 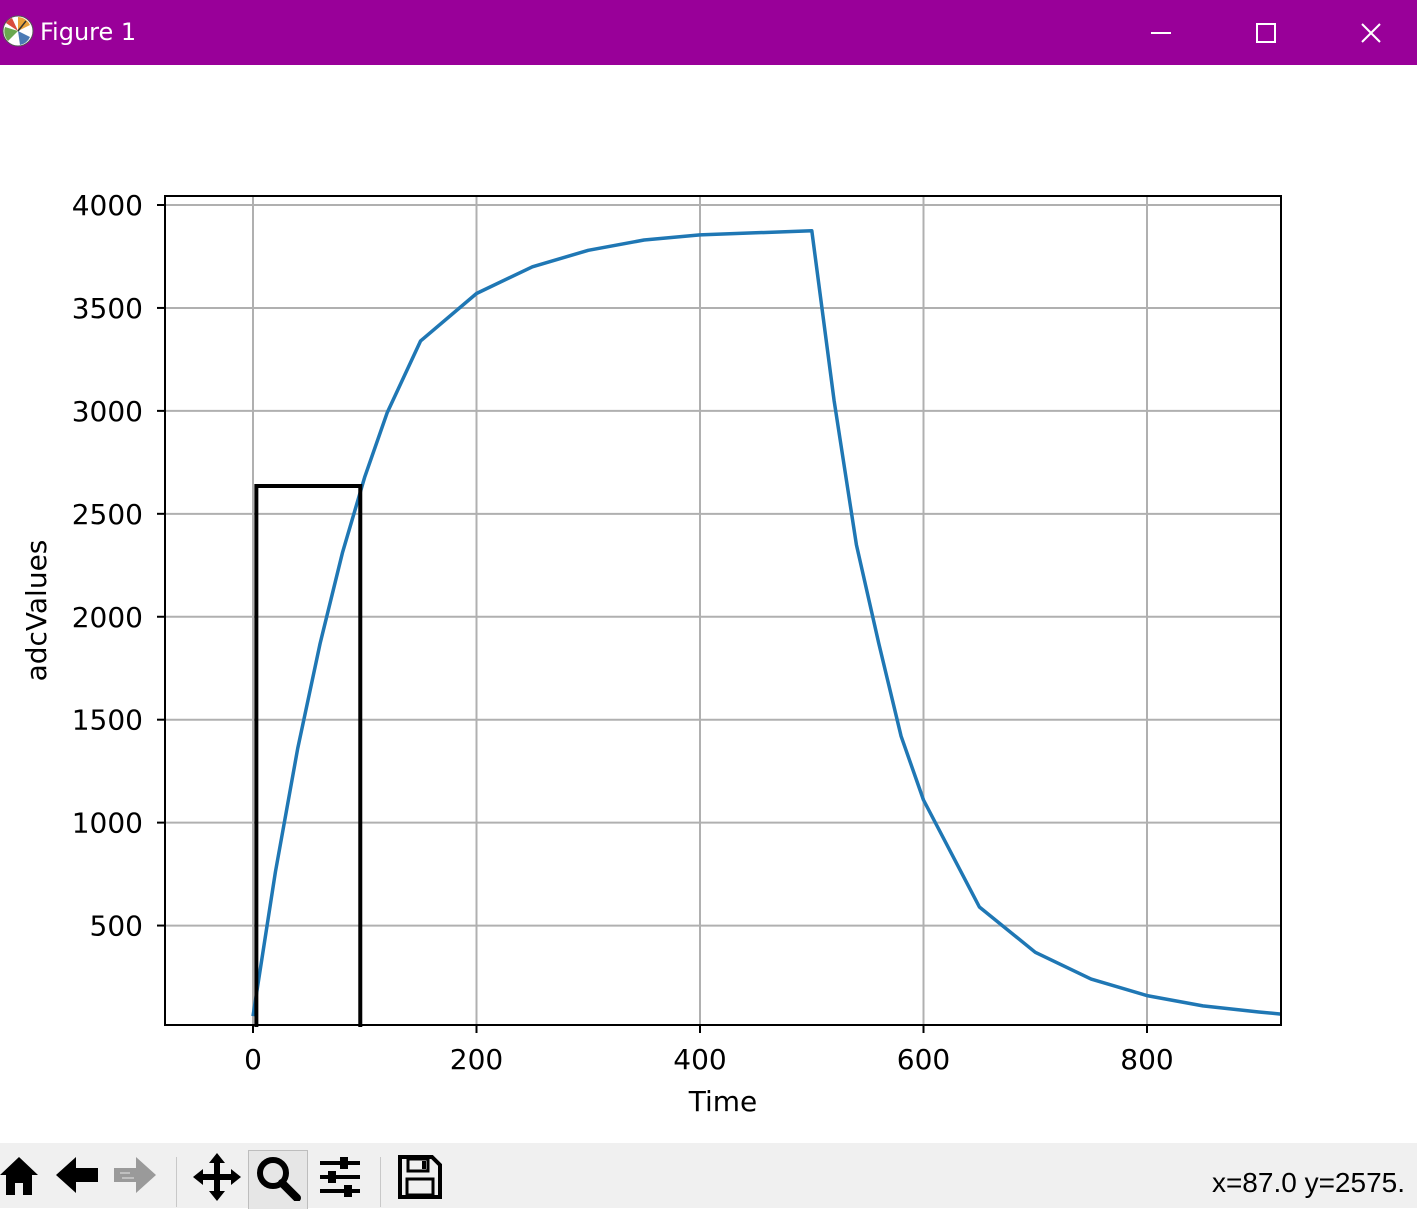 I want to click on y-tick-label: 2000, so click(x=107, y=617).